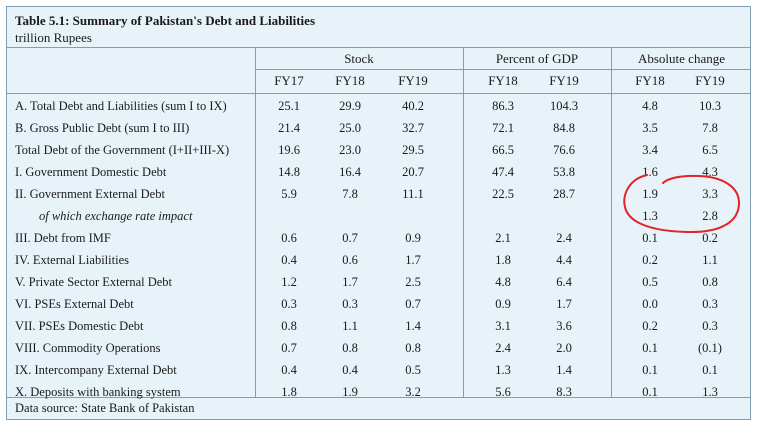  Describe the element at coordinates (503, 194) in the screenshot. I see `table-cell: 22.5` at that location.